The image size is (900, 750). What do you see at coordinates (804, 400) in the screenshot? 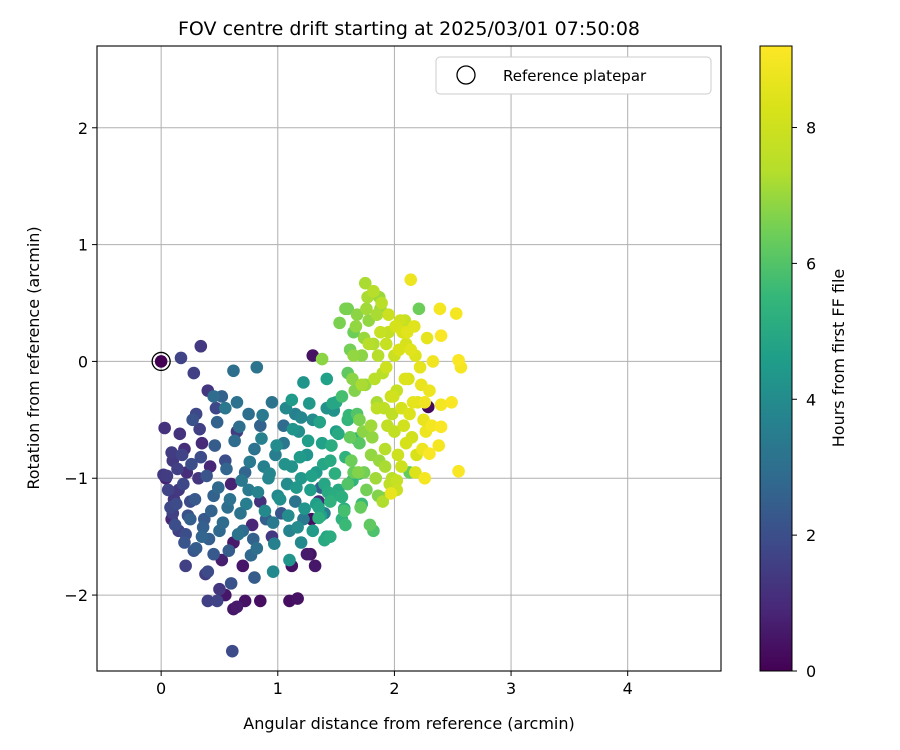
I see `colorbar-ticks: 0 2 4 6 8` at bounding box center [804, 400].